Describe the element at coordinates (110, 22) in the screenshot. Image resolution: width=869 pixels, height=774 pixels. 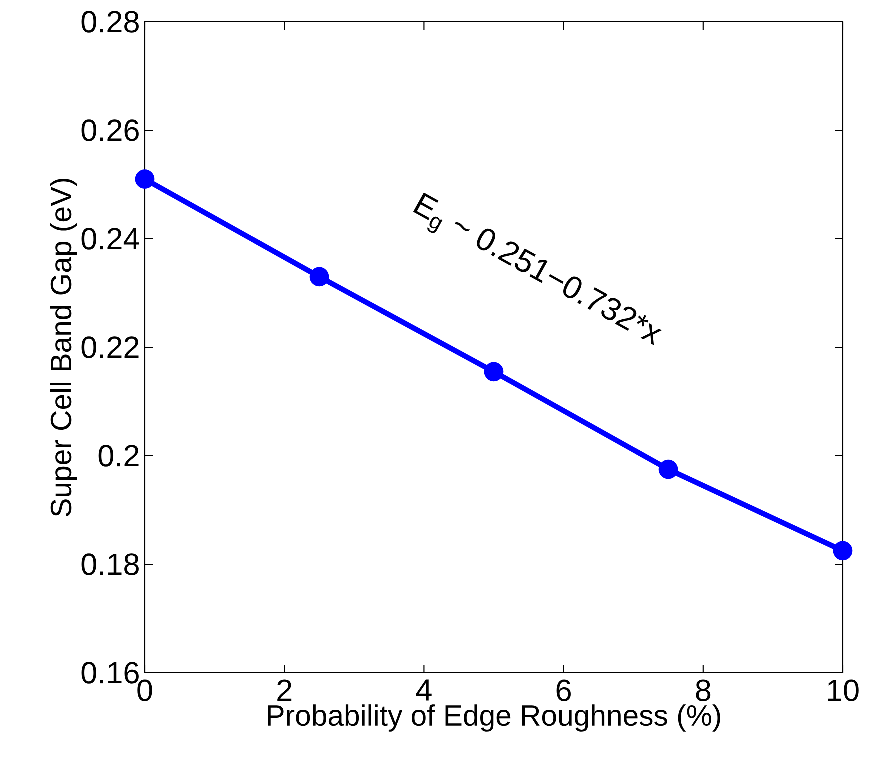
I see `y-tick-label: 0.28` at that location.